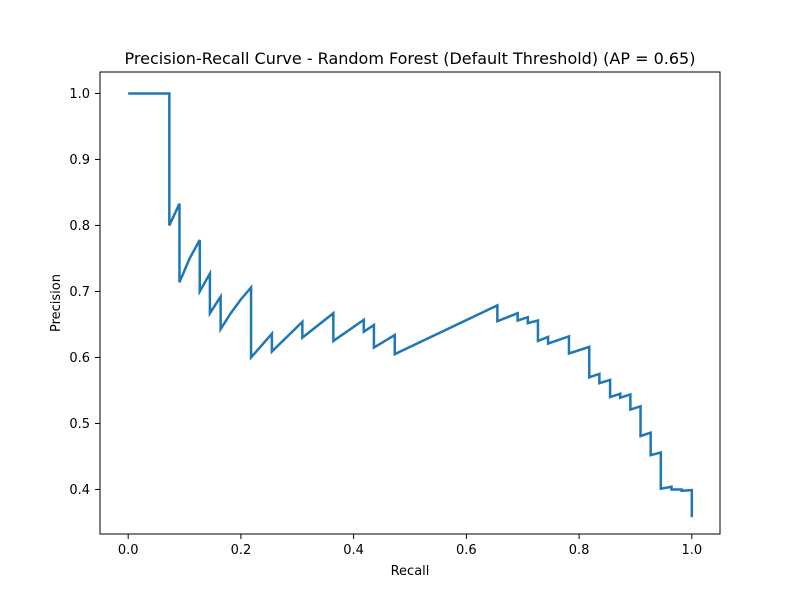 This screenshot has height=600, width=800. I want to click on y-tick-label: 0.8, so click(79, 226).